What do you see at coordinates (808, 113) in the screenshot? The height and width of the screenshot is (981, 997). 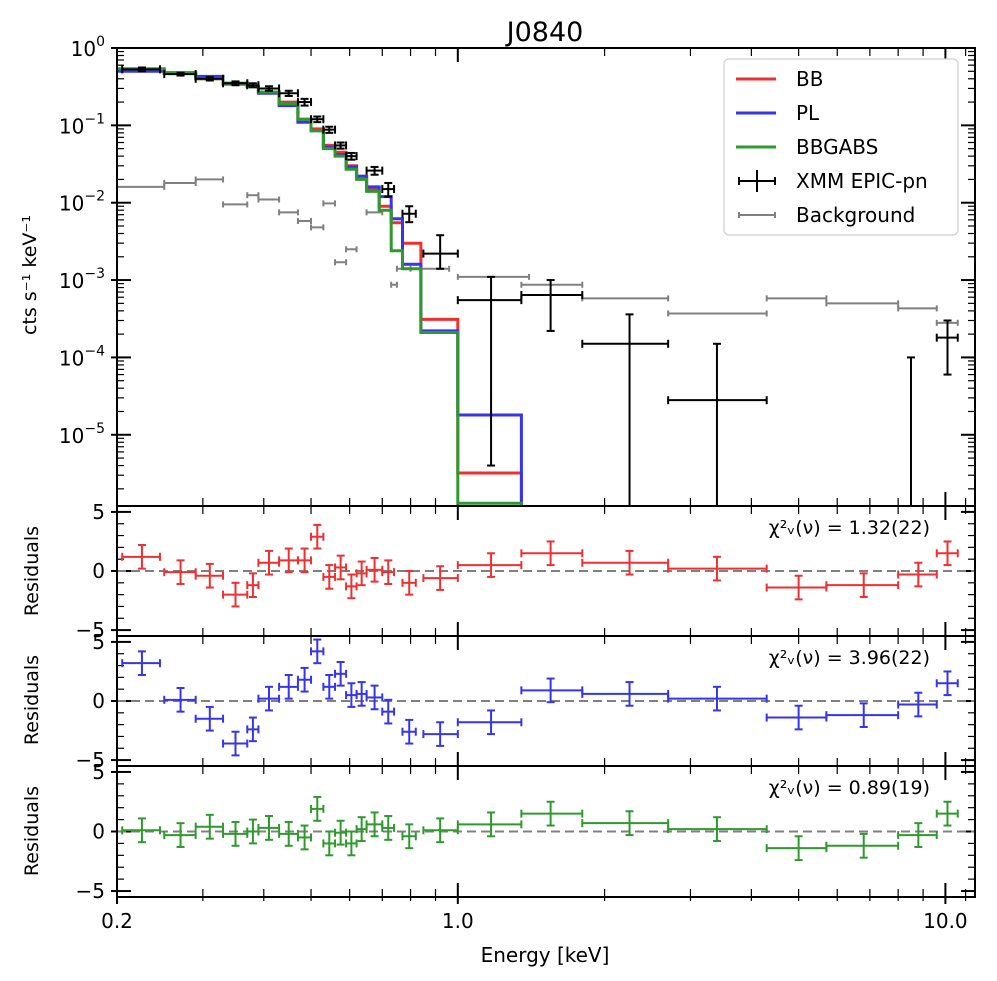 I see `legend-label: PL` at bounding box center [808, 113].